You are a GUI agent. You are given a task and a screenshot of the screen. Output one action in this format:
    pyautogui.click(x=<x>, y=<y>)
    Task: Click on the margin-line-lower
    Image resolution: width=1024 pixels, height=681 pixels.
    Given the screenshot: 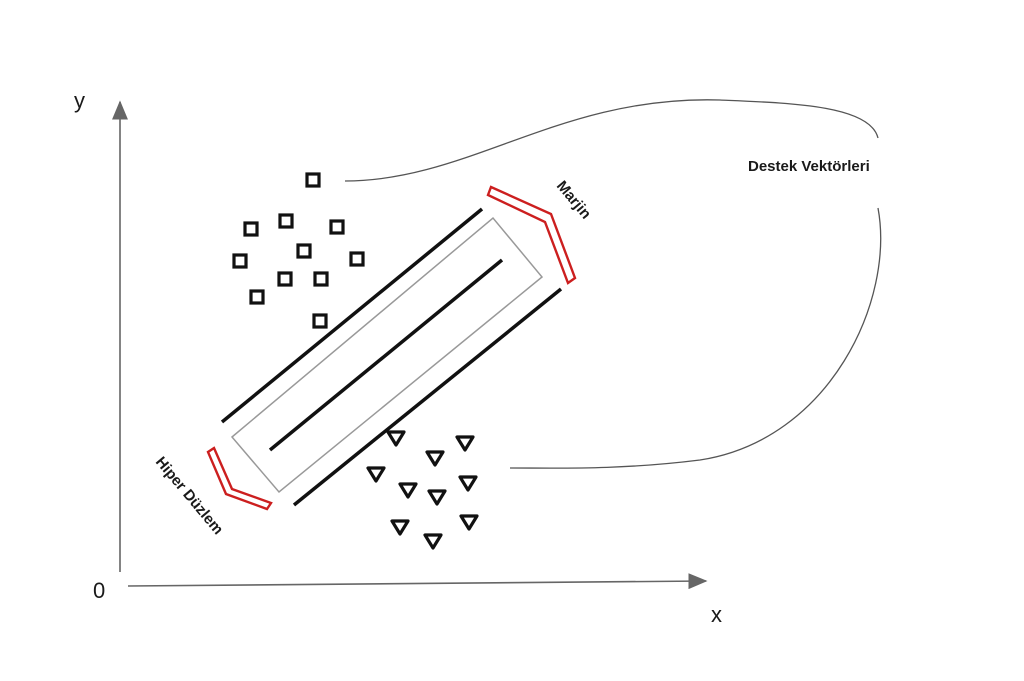 What is the action you would take?
    pyautogui.click(x=427, y=397)
    